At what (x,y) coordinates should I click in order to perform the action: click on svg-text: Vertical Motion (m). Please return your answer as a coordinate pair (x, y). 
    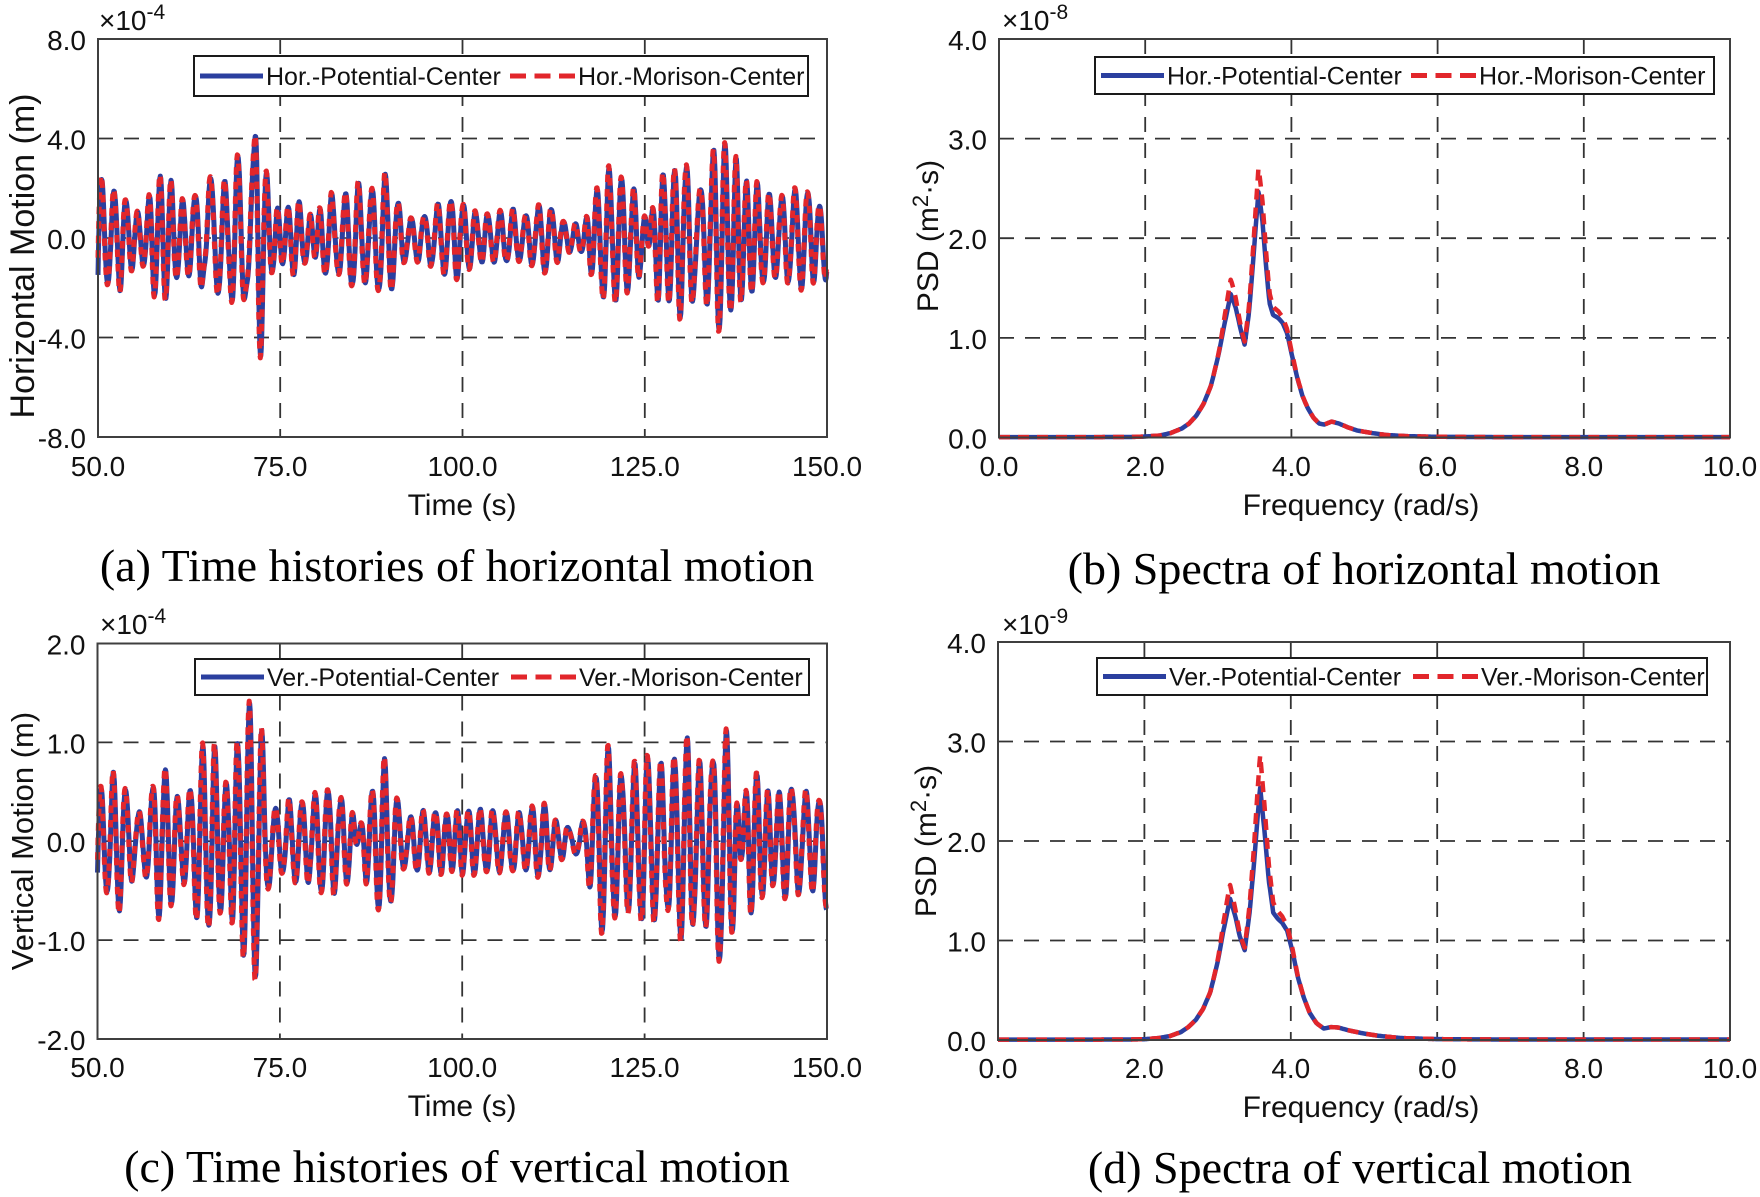
    Looking at the image, I should click on (22, 841).